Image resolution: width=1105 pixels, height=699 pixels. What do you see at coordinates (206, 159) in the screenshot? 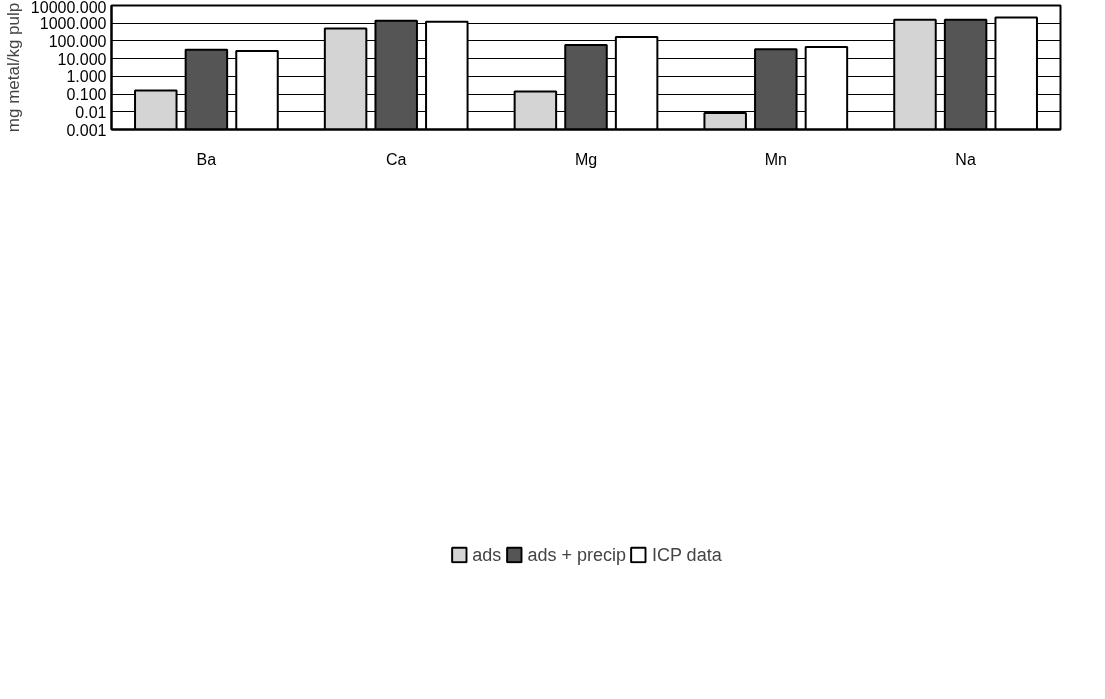
I see `x-tick-label: Ba` at bounding box center [206, 159].